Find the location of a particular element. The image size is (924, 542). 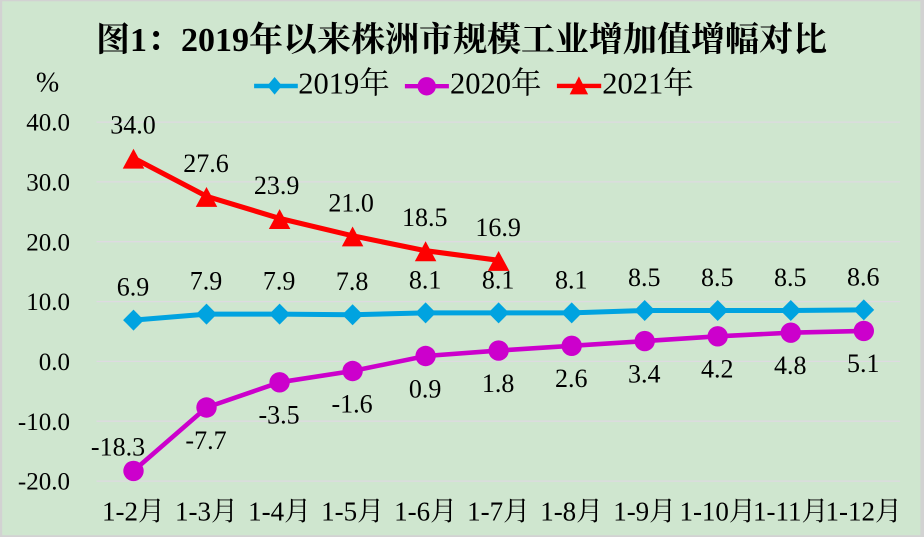

svg-text: 1.8 is located at coordinates (498, 383).